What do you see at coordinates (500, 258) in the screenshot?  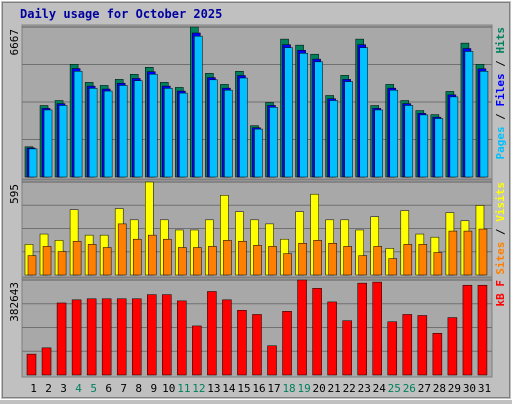 I see `legend-entry: Sites` at bounding box center [500, 258].